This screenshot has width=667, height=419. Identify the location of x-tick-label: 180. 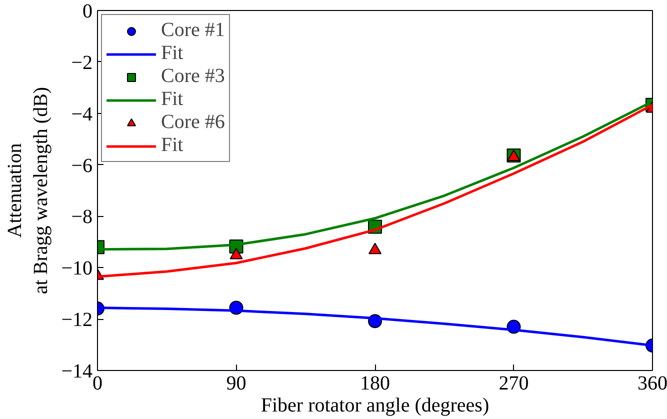
(375, 383).